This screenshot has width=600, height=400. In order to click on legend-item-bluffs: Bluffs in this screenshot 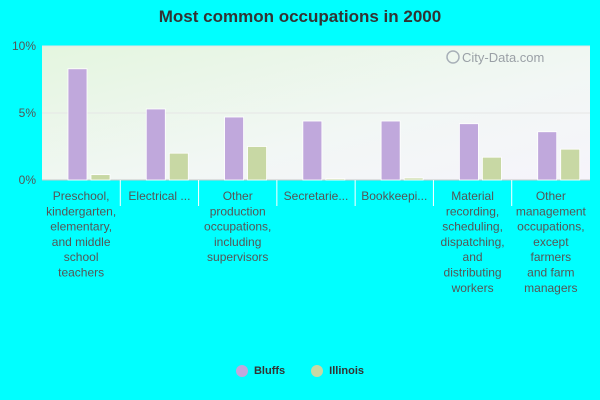, I will do `click(260, 371)`.